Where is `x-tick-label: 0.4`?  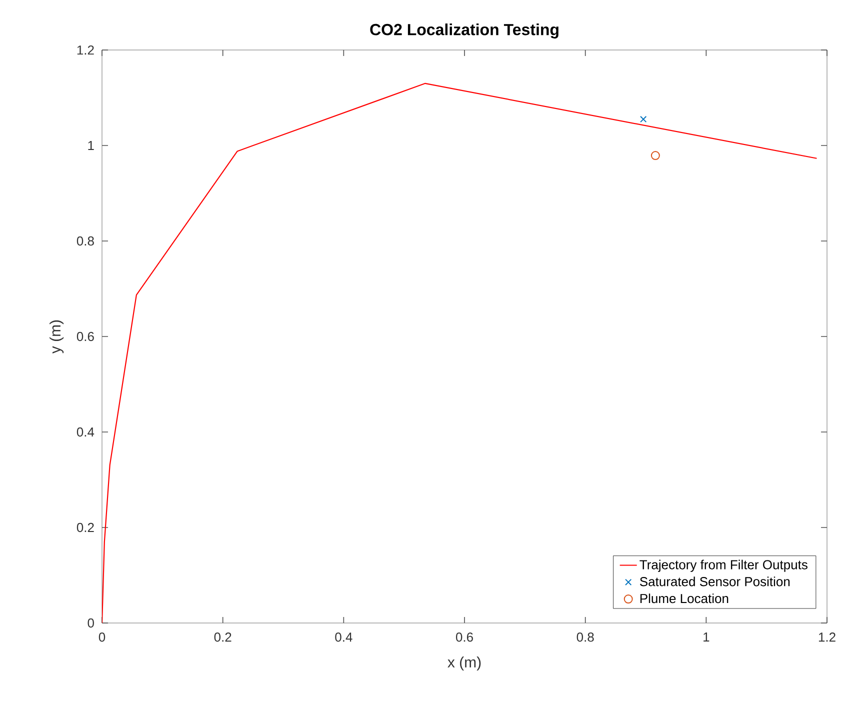
x-tick-label: 0.4 is located at coordinates (343, 637).